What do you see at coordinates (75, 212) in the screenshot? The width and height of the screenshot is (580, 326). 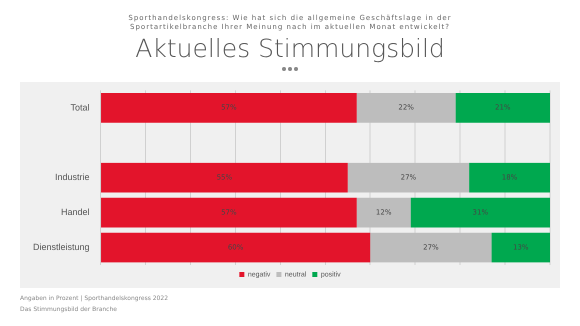 I see `y-tick-label: Handel` at bounding box center [75, 212].